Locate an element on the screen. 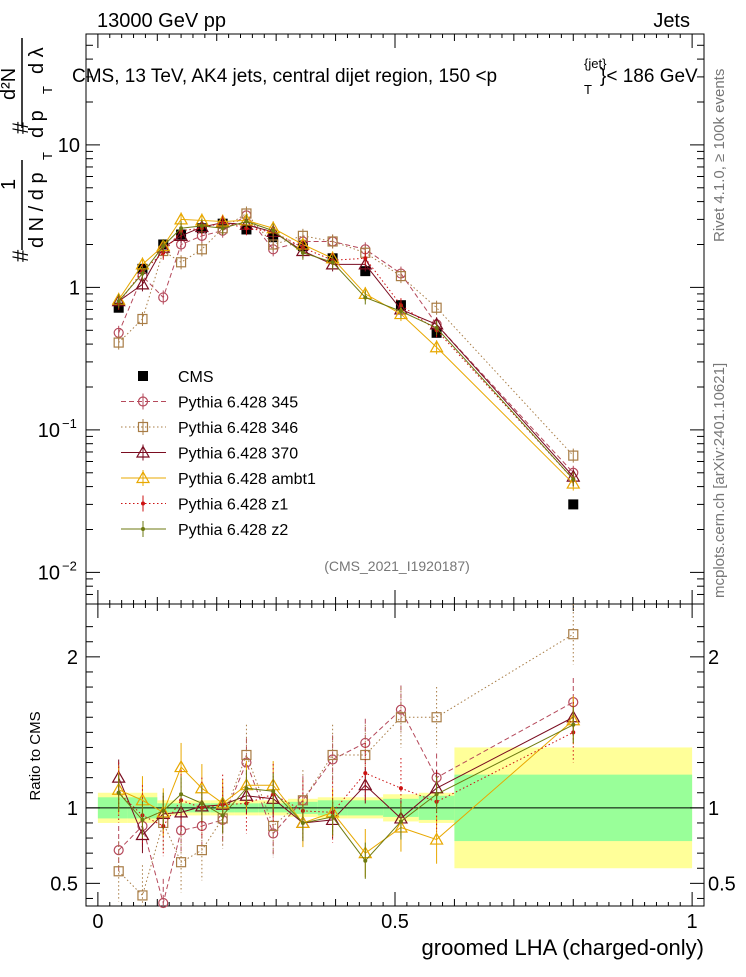 This screenshot has width=746, height=977. legend-label-ambt1: Pythia 6.428 ambt1 is located at coordinates (247, 479).